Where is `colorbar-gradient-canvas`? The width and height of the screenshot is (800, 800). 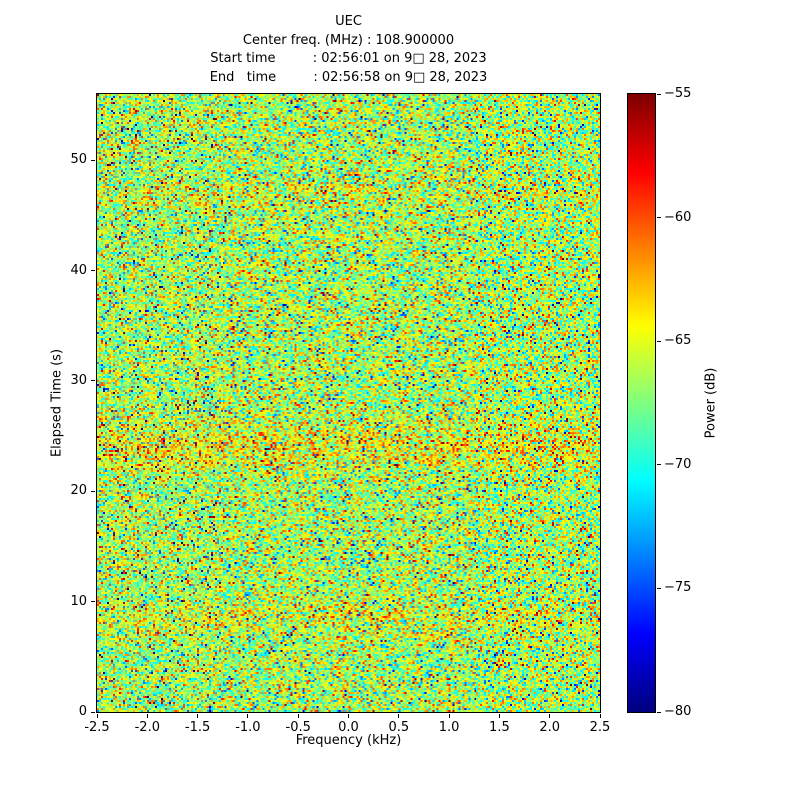
colorbar-gradient-canvas is located at coordinates (641, 403).